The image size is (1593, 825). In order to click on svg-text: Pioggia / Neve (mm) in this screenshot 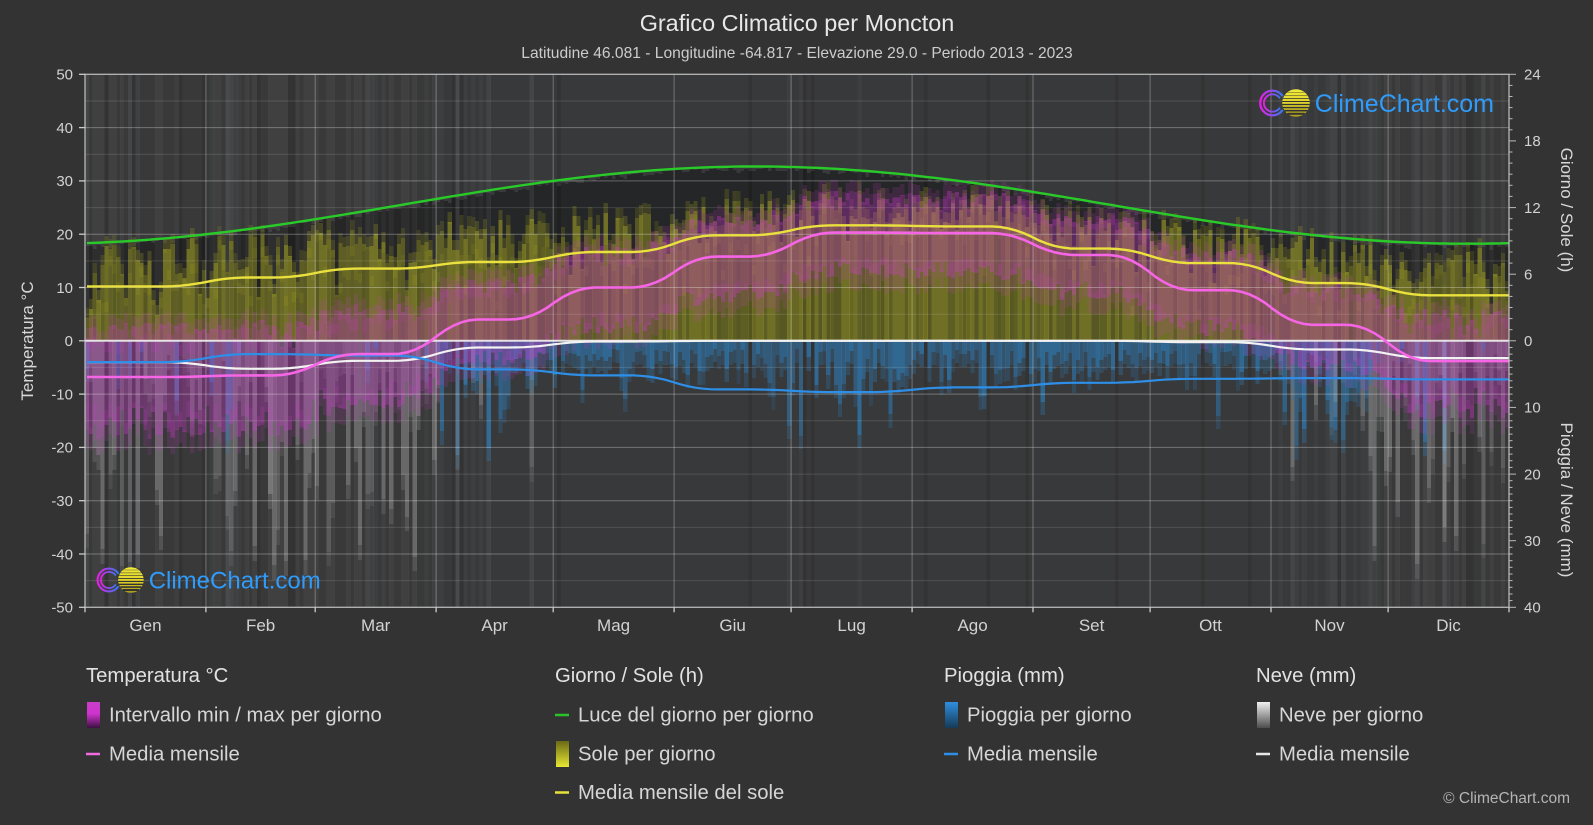, I will do `click(1566, 500)`.